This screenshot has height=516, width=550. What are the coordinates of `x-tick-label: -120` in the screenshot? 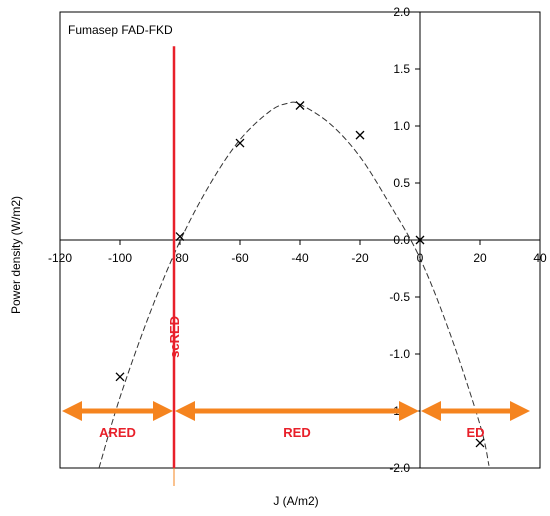 It's located at (60, 258).